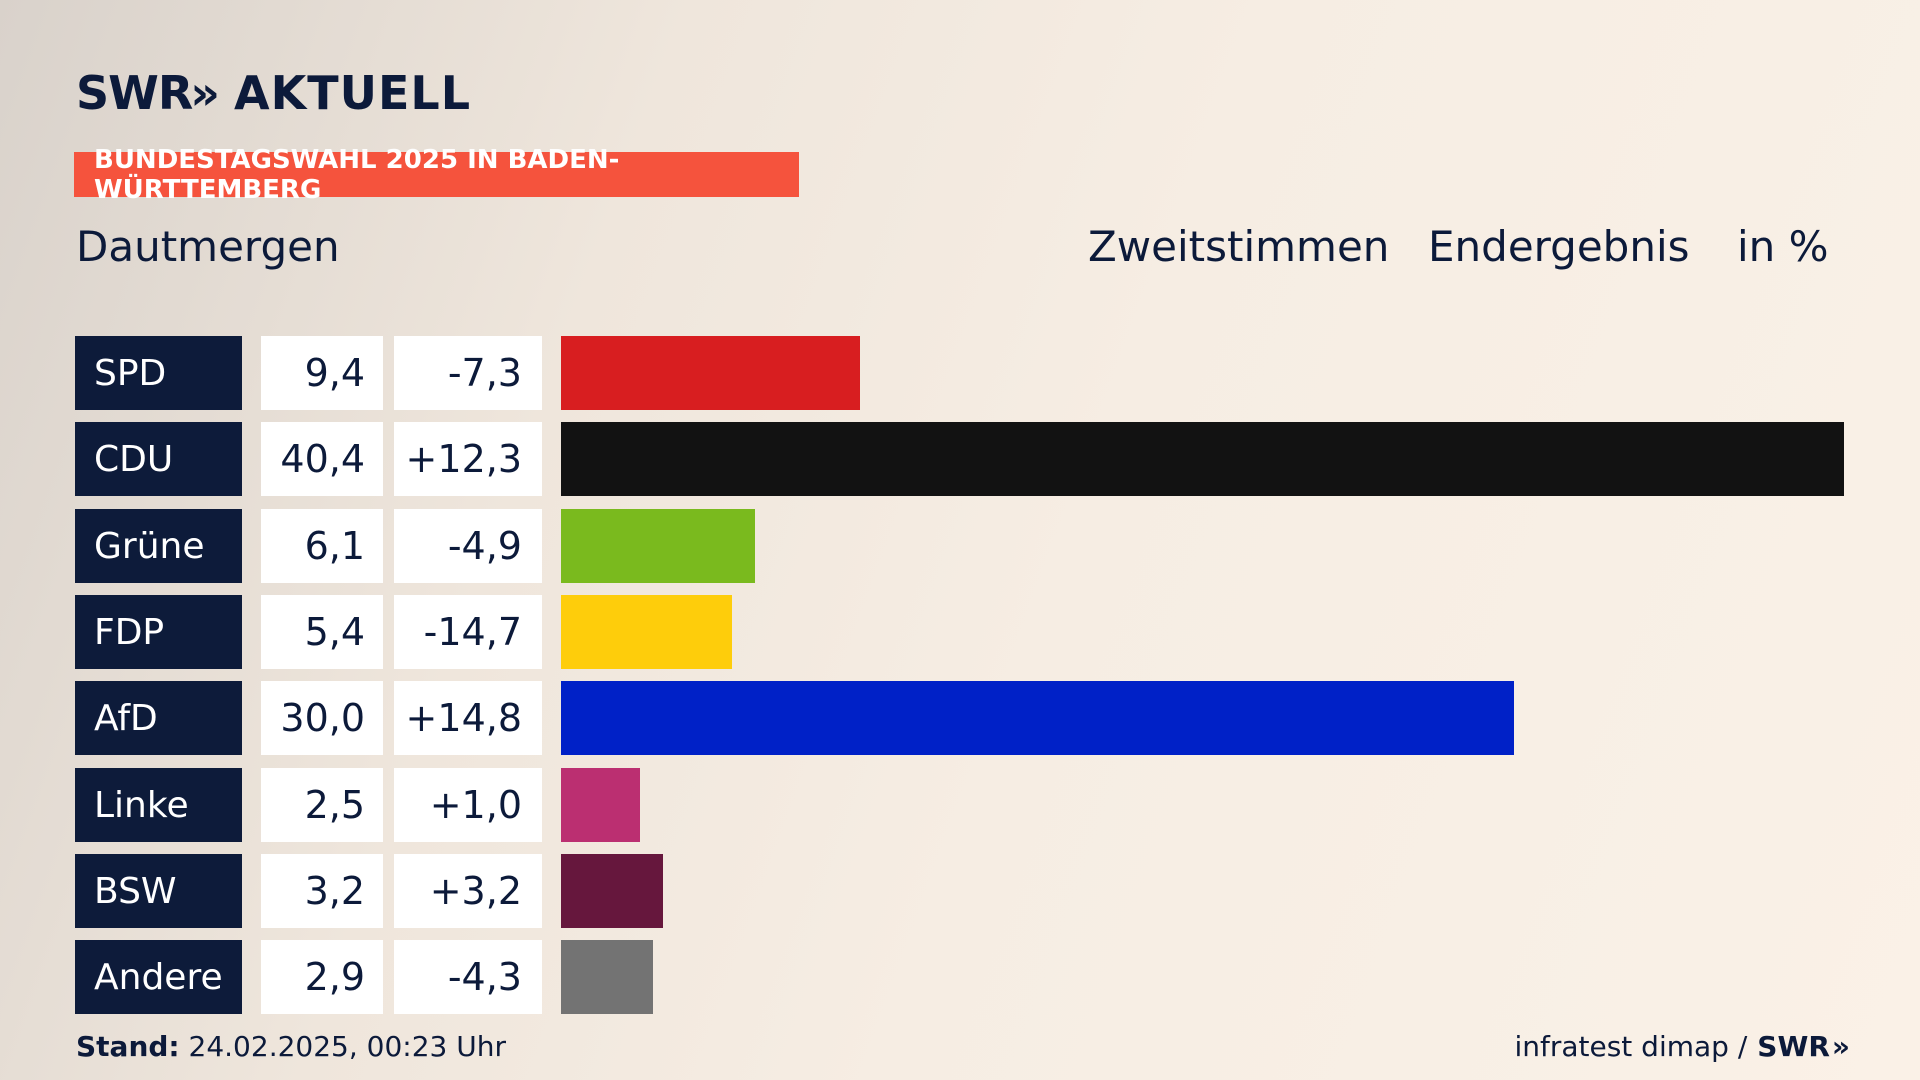  What do you see at coordinates (468, 546) in the screenshot?
I see `change-label: -4,9` at bounding box center [468, 546].